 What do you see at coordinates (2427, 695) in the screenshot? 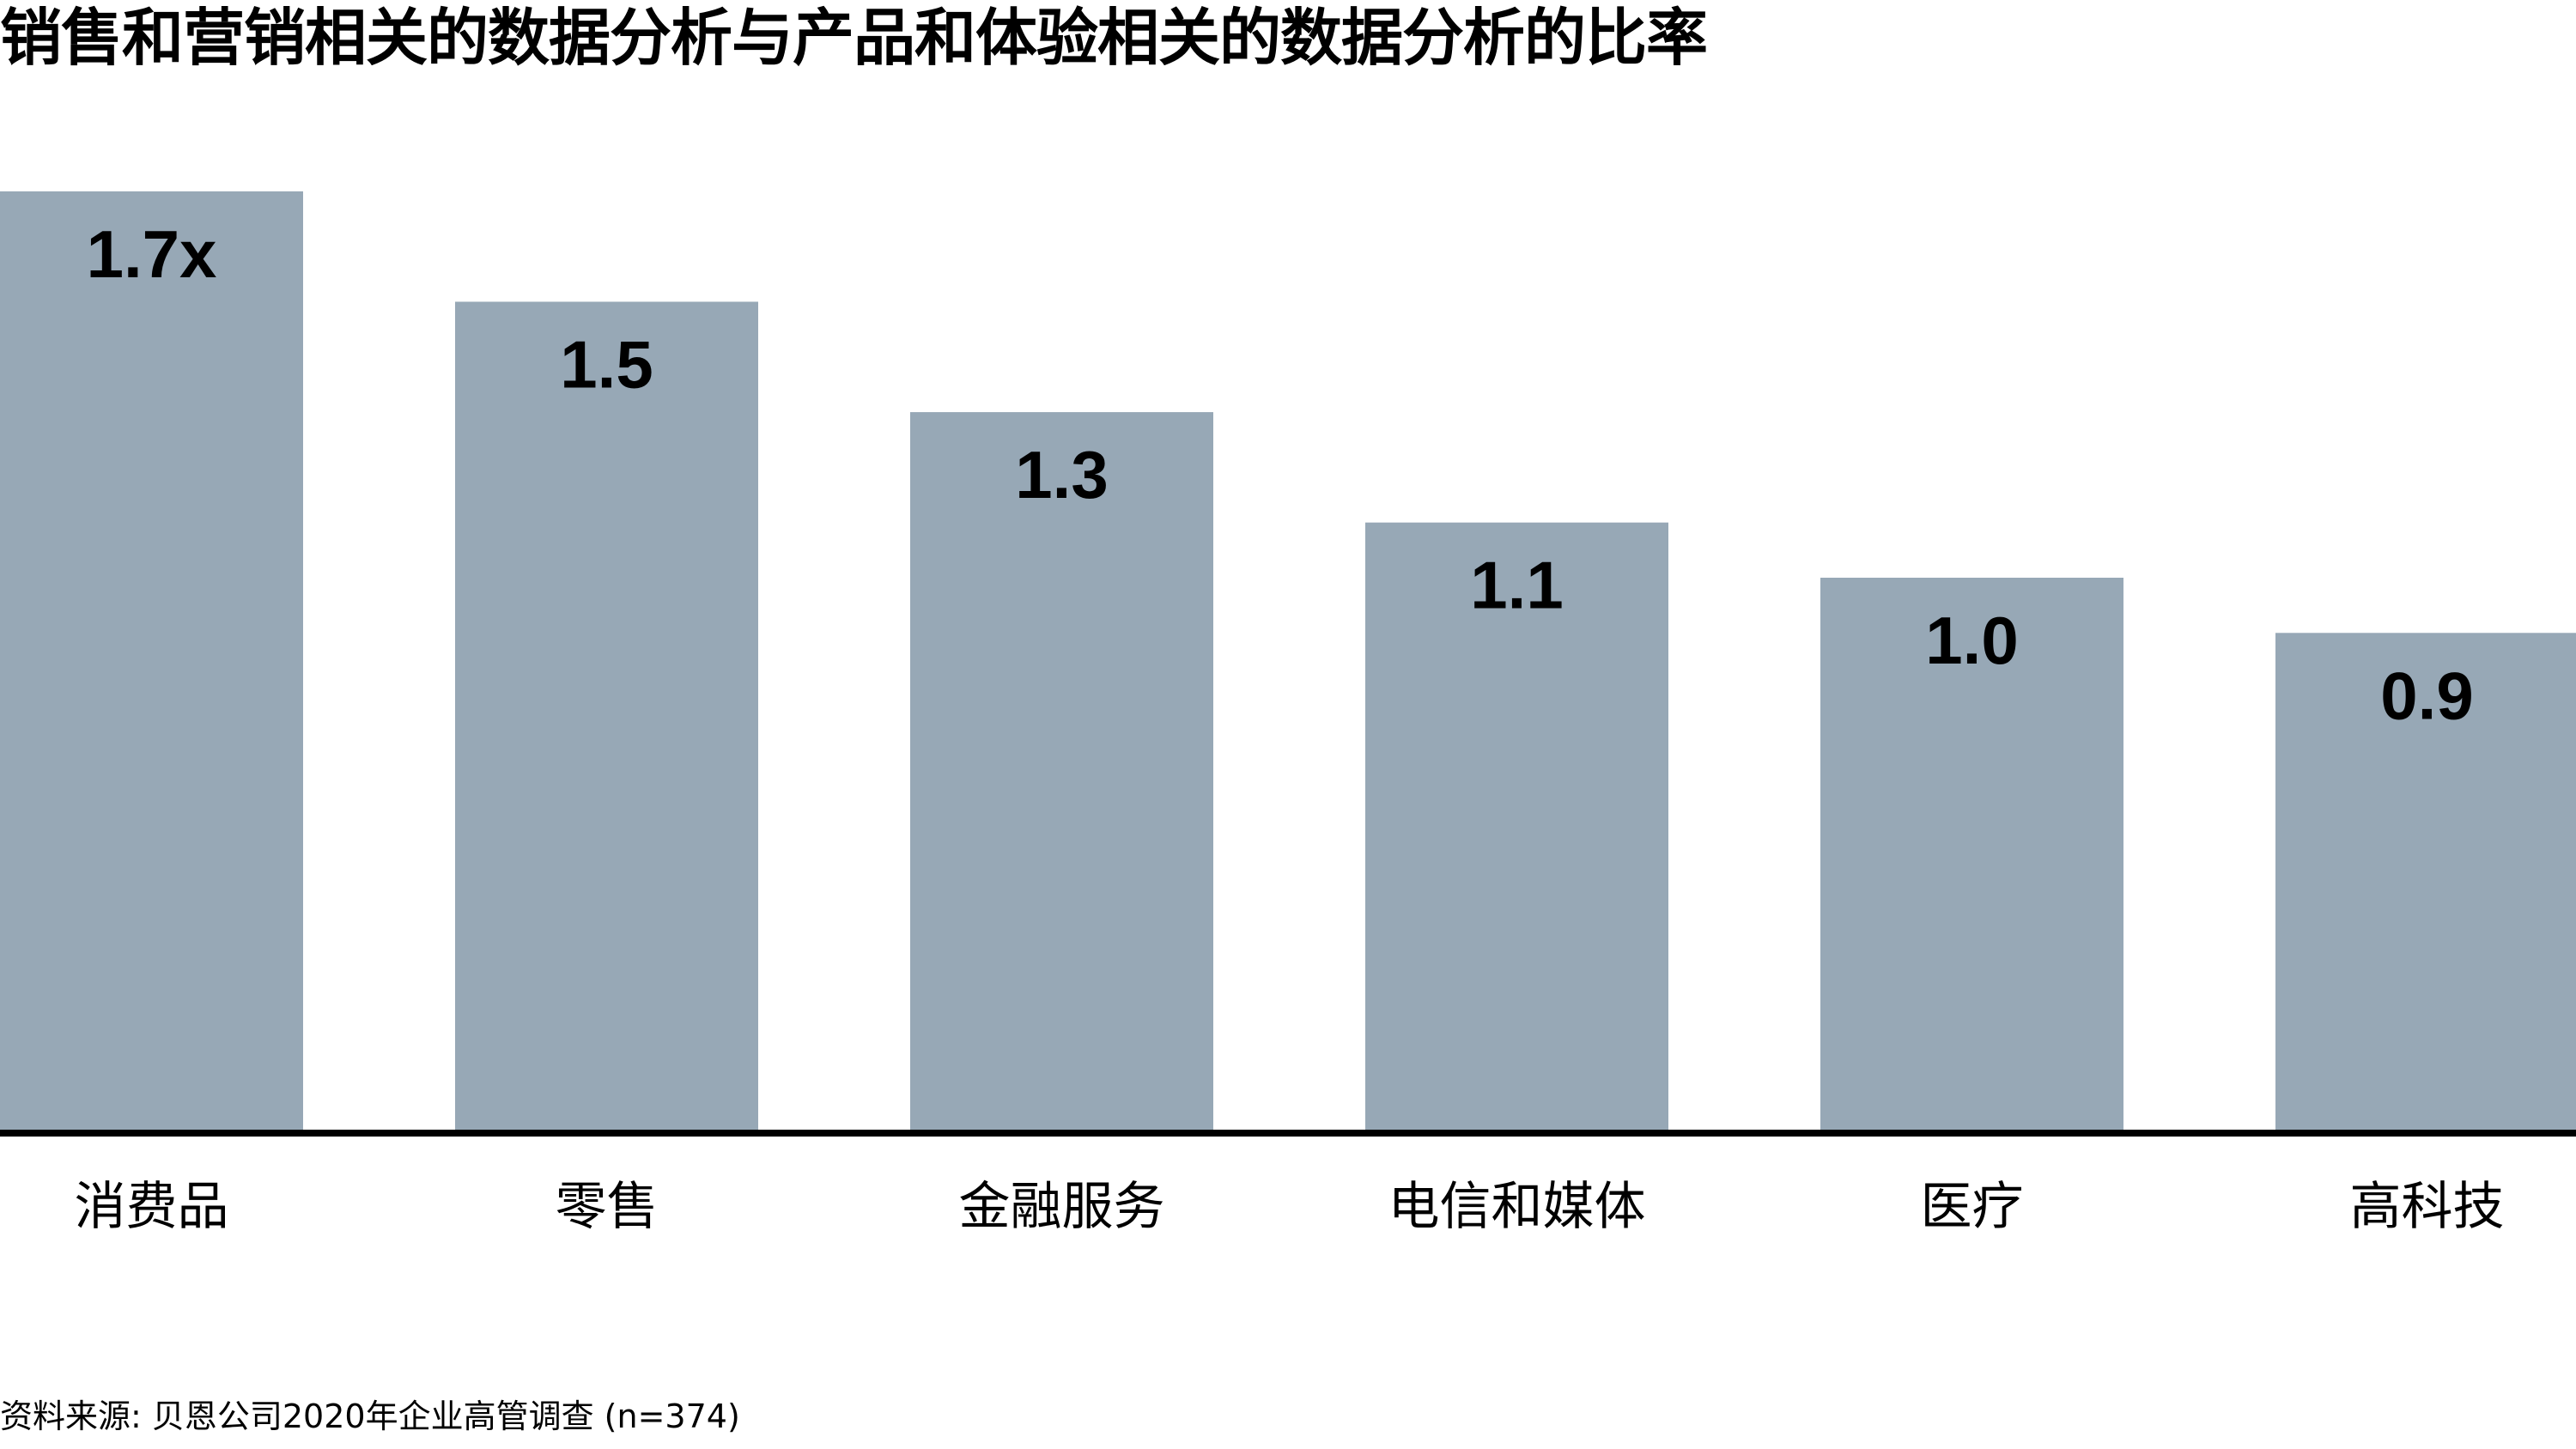
I see `bar-value-label-6: 0.9` at bounding box center [2427, 695].